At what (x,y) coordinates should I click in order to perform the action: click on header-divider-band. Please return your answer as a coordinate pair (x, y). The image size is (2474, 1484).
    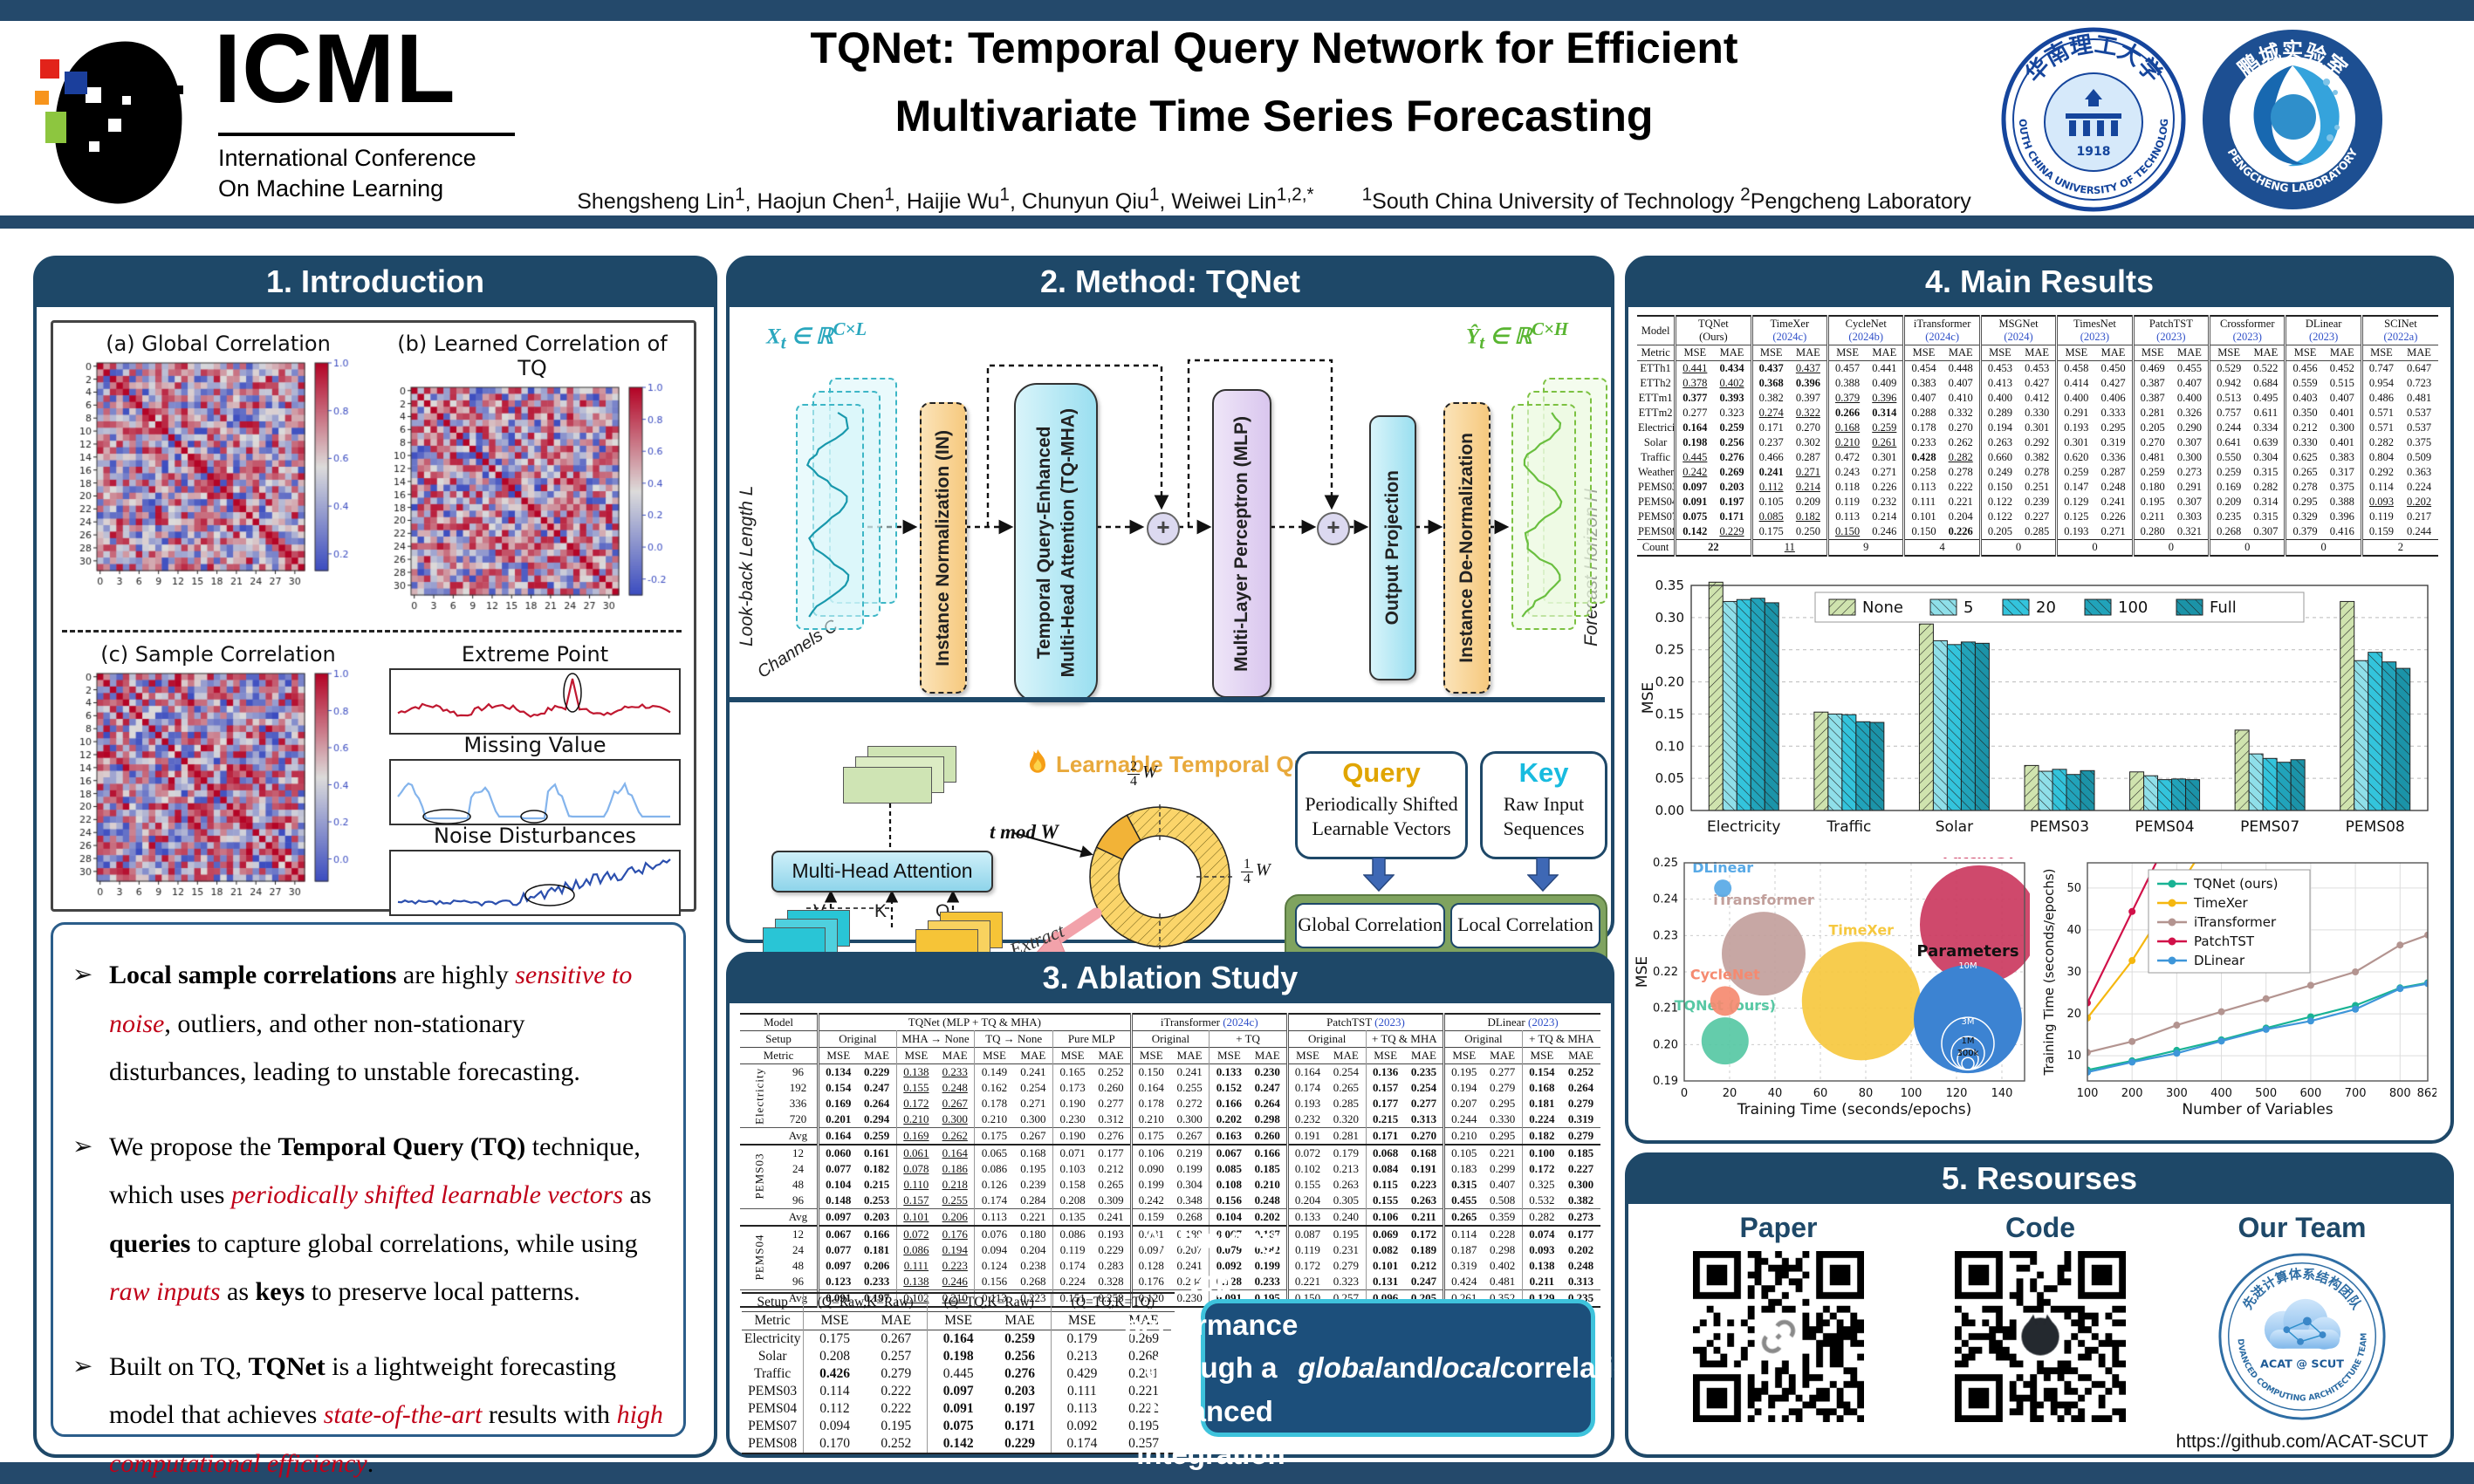
    Looking at the image, I should click on (1237, 222).